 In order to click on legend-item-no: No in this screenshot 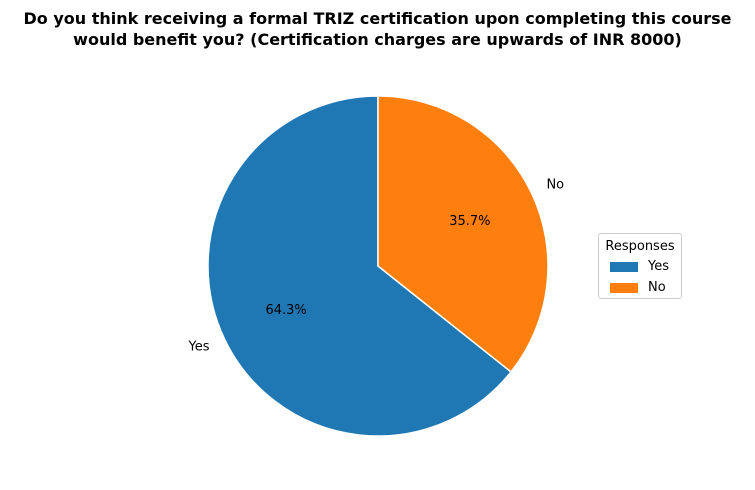, I will do `click(640, 287)`.